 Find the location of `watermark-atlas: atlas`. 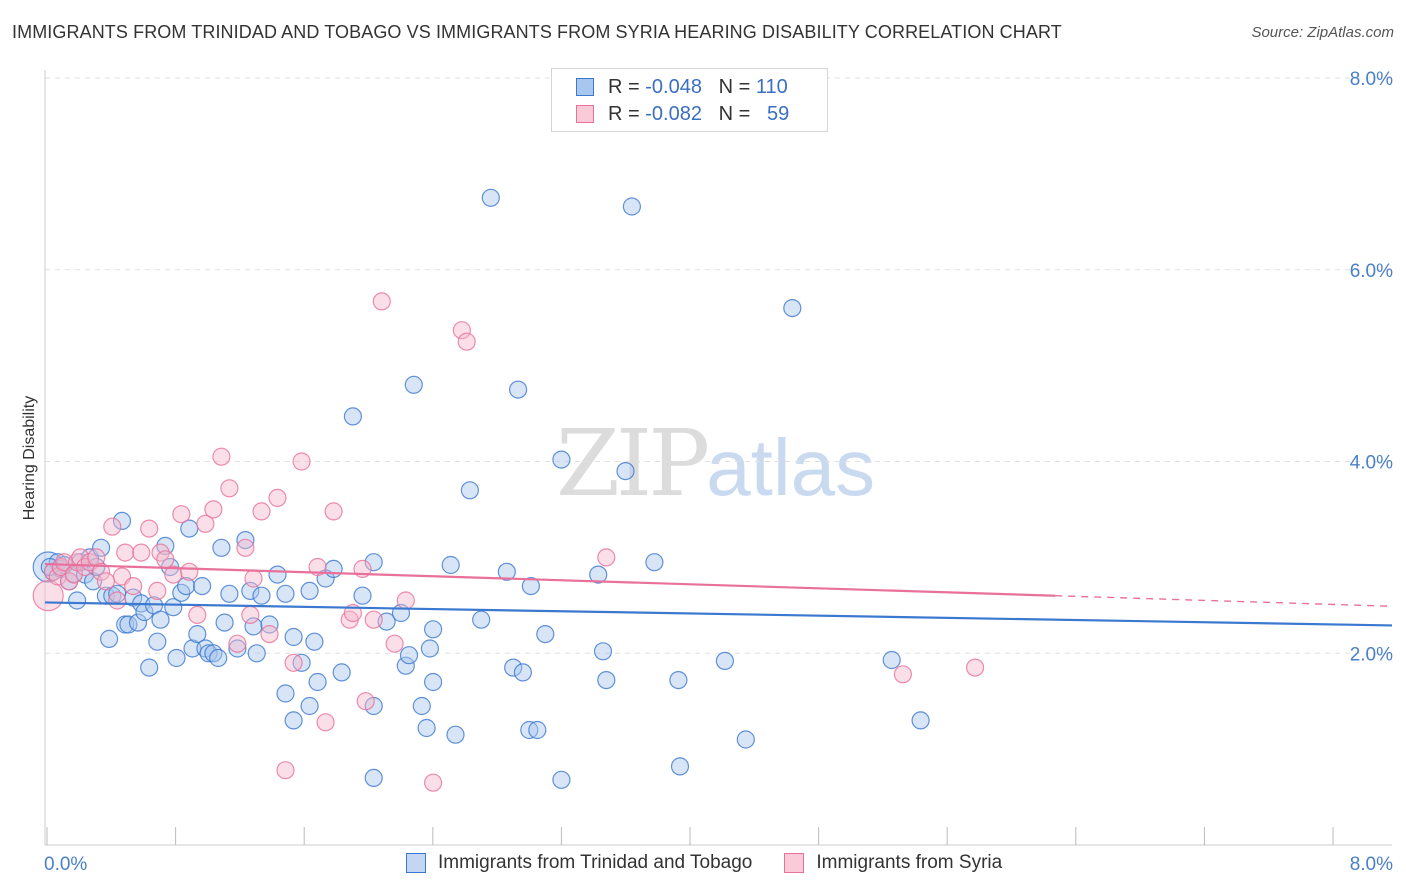

watermark-atlas: atlas is located at coordinates (791, 467).